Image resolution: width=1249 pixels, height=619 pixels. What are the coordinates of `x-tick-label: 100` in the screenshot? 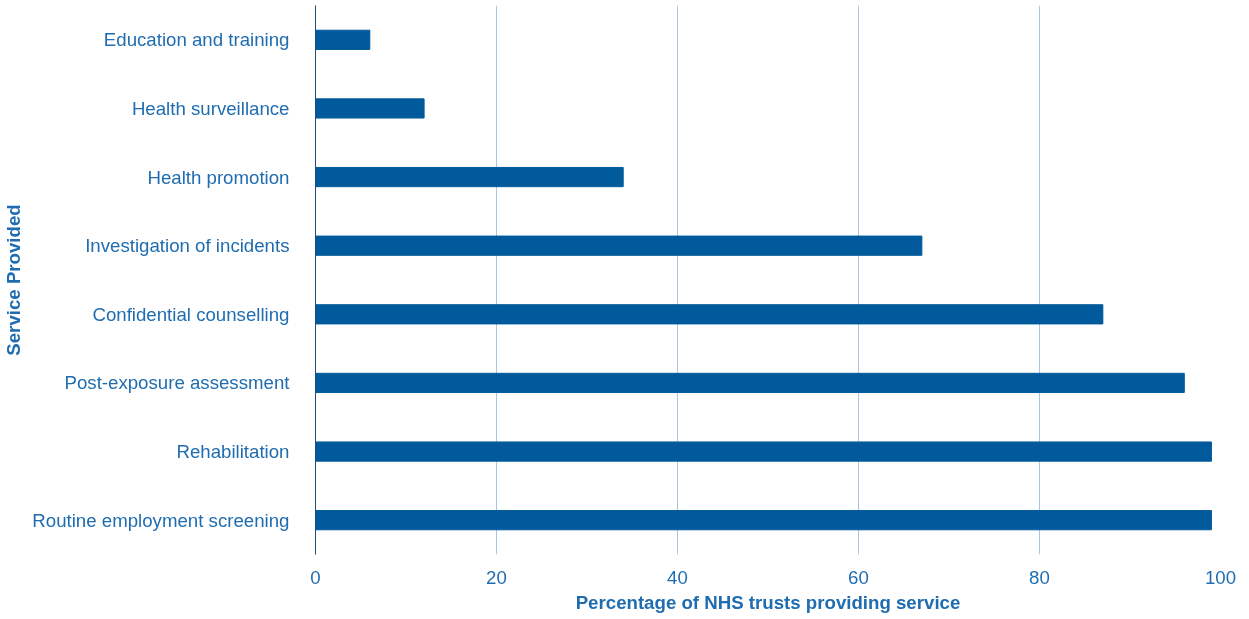 It's located at (1220, 577).